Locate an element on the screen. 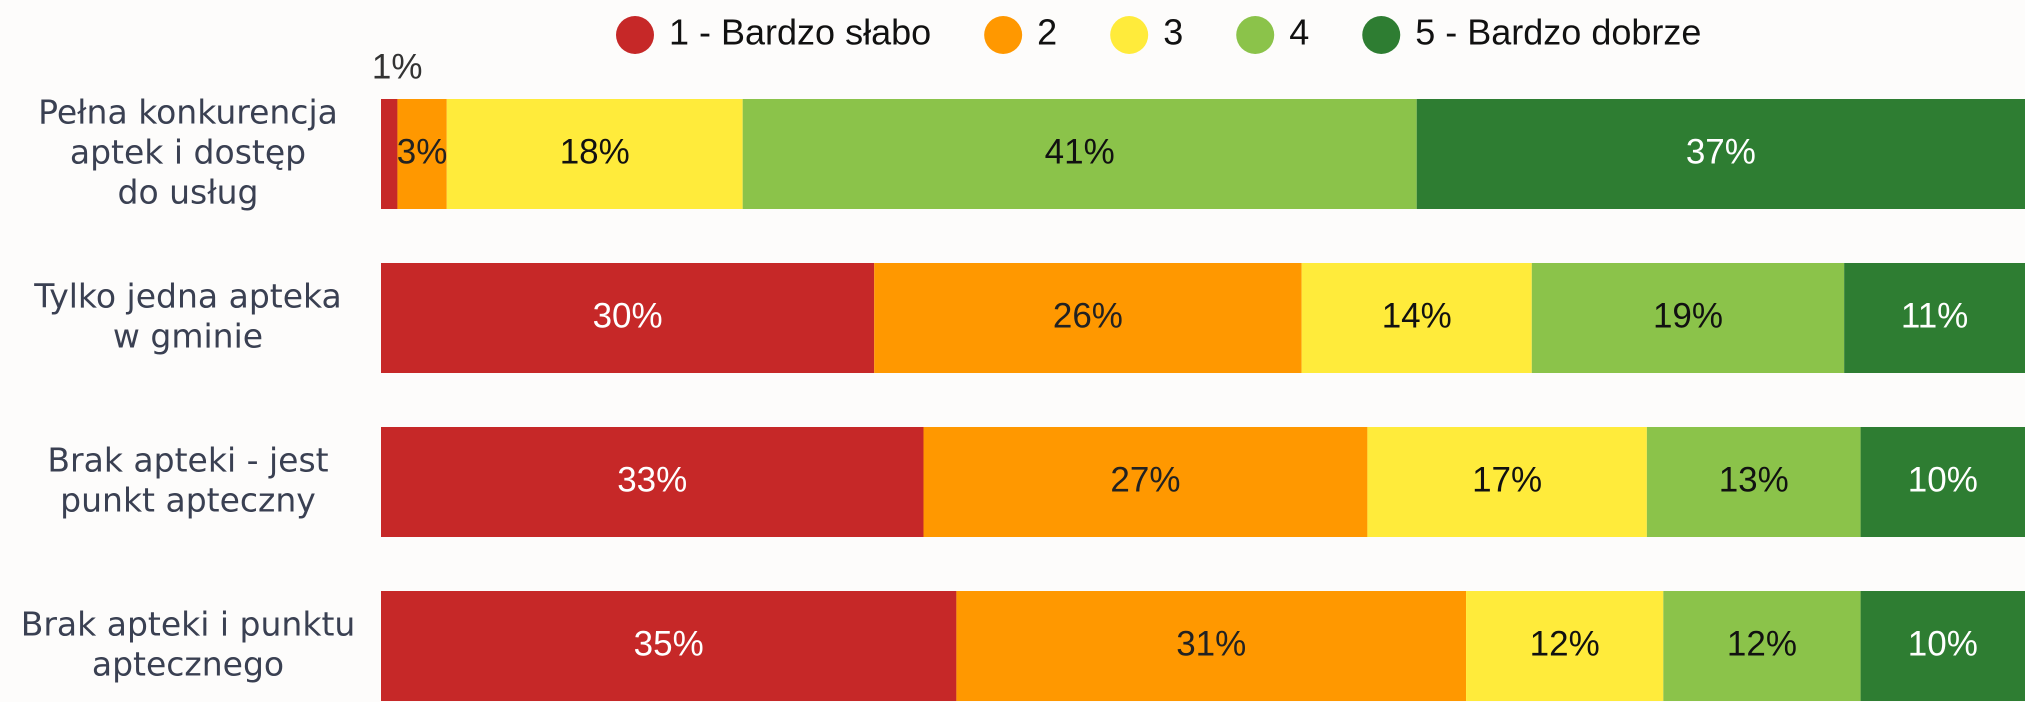  value-label: 11% is located at coordinates (1934, 315).